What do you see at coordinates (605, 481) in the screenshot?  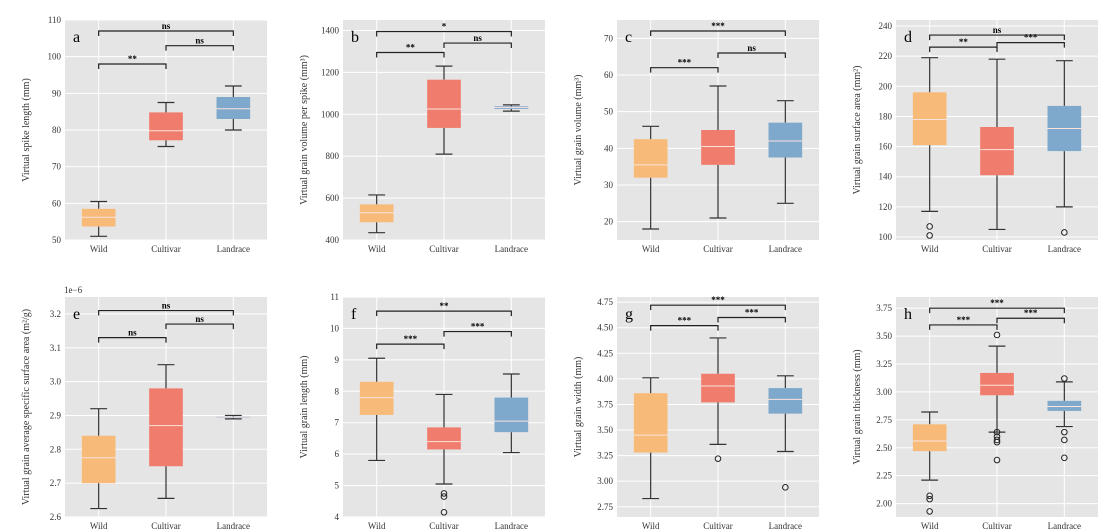 I see `y-tick-label: 3.00` at bounding box center [605, 481].